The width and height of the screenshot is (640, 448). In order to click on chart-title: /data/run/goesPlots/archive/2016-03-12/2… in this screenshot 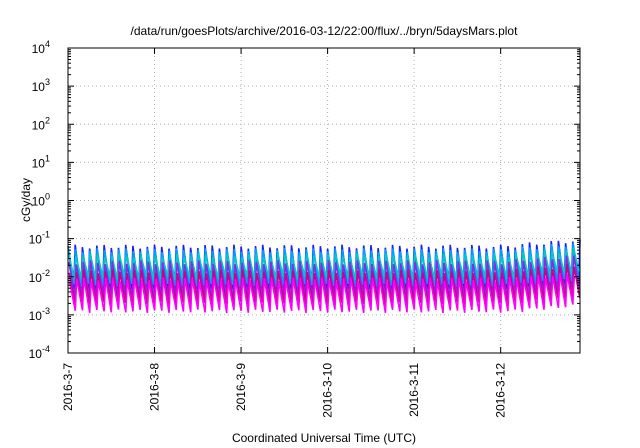, I will do `click(325, 31)`.